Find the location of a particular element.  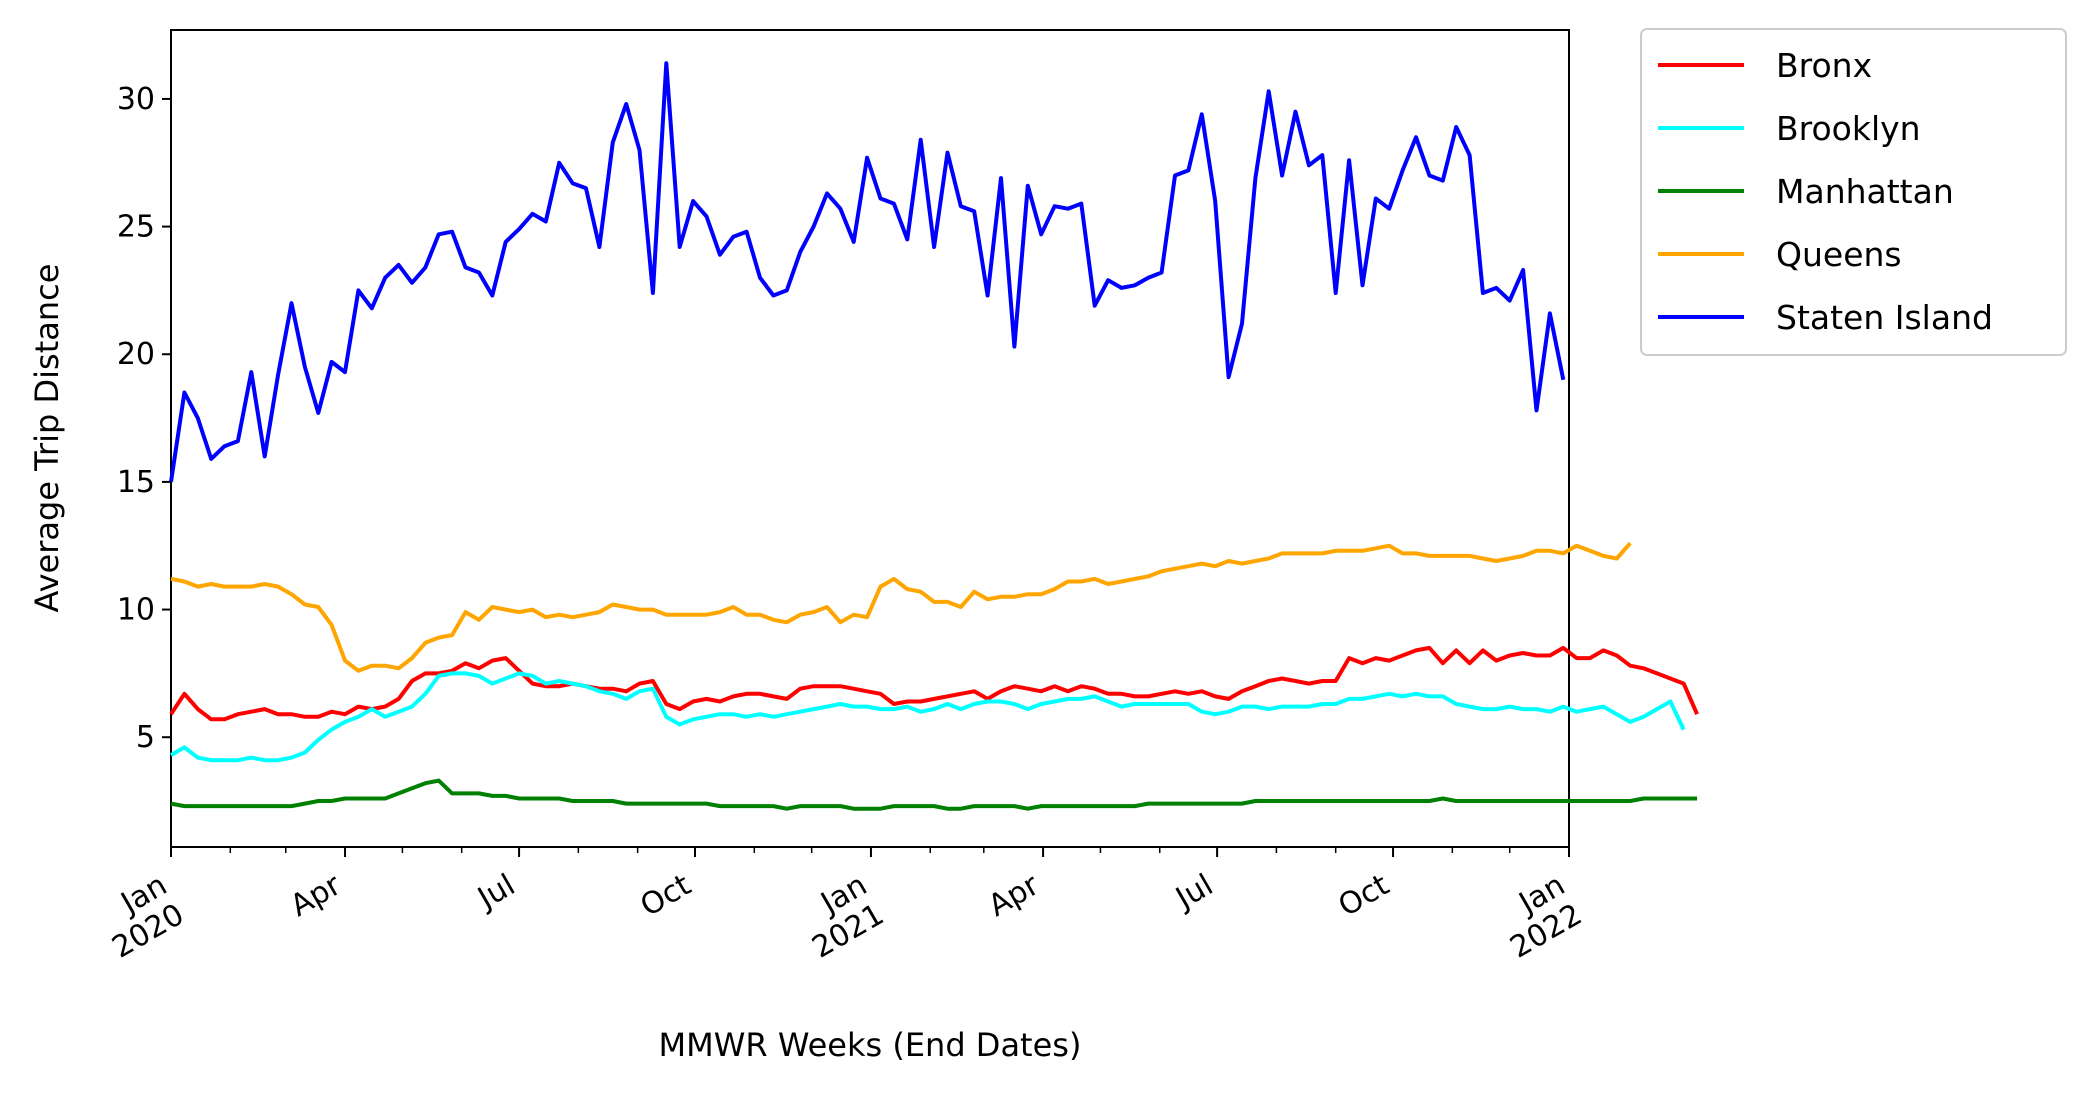

x-axis: Jan2020 Apr Jul Oct Jan2021 Apr Jul Oct Jan2022 is located at coordinates (838, 906).